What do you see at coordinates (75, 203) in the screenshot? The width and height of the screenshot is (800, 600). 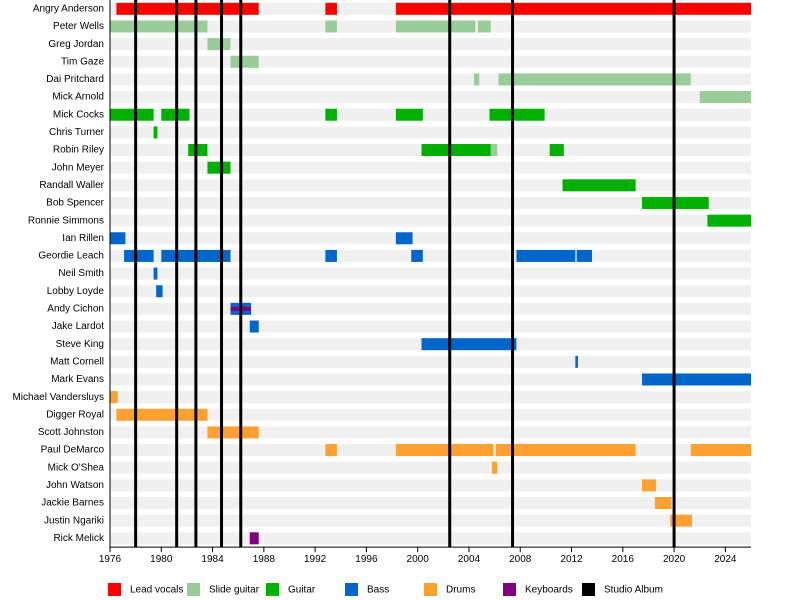 I see `y-tick-label: Bob Spencer` at bounding box center [75, 203].